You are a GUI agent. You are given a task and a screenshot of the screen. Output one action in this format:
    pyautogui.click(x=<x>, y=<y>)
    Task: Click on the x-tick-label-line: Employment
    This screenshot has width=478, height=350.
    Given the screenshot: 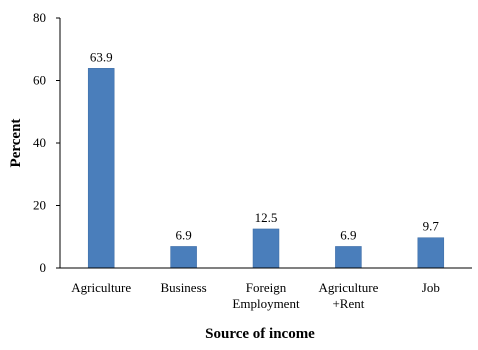 What is the action you would take?
    pyautogui.click(x=266, y=303)
    